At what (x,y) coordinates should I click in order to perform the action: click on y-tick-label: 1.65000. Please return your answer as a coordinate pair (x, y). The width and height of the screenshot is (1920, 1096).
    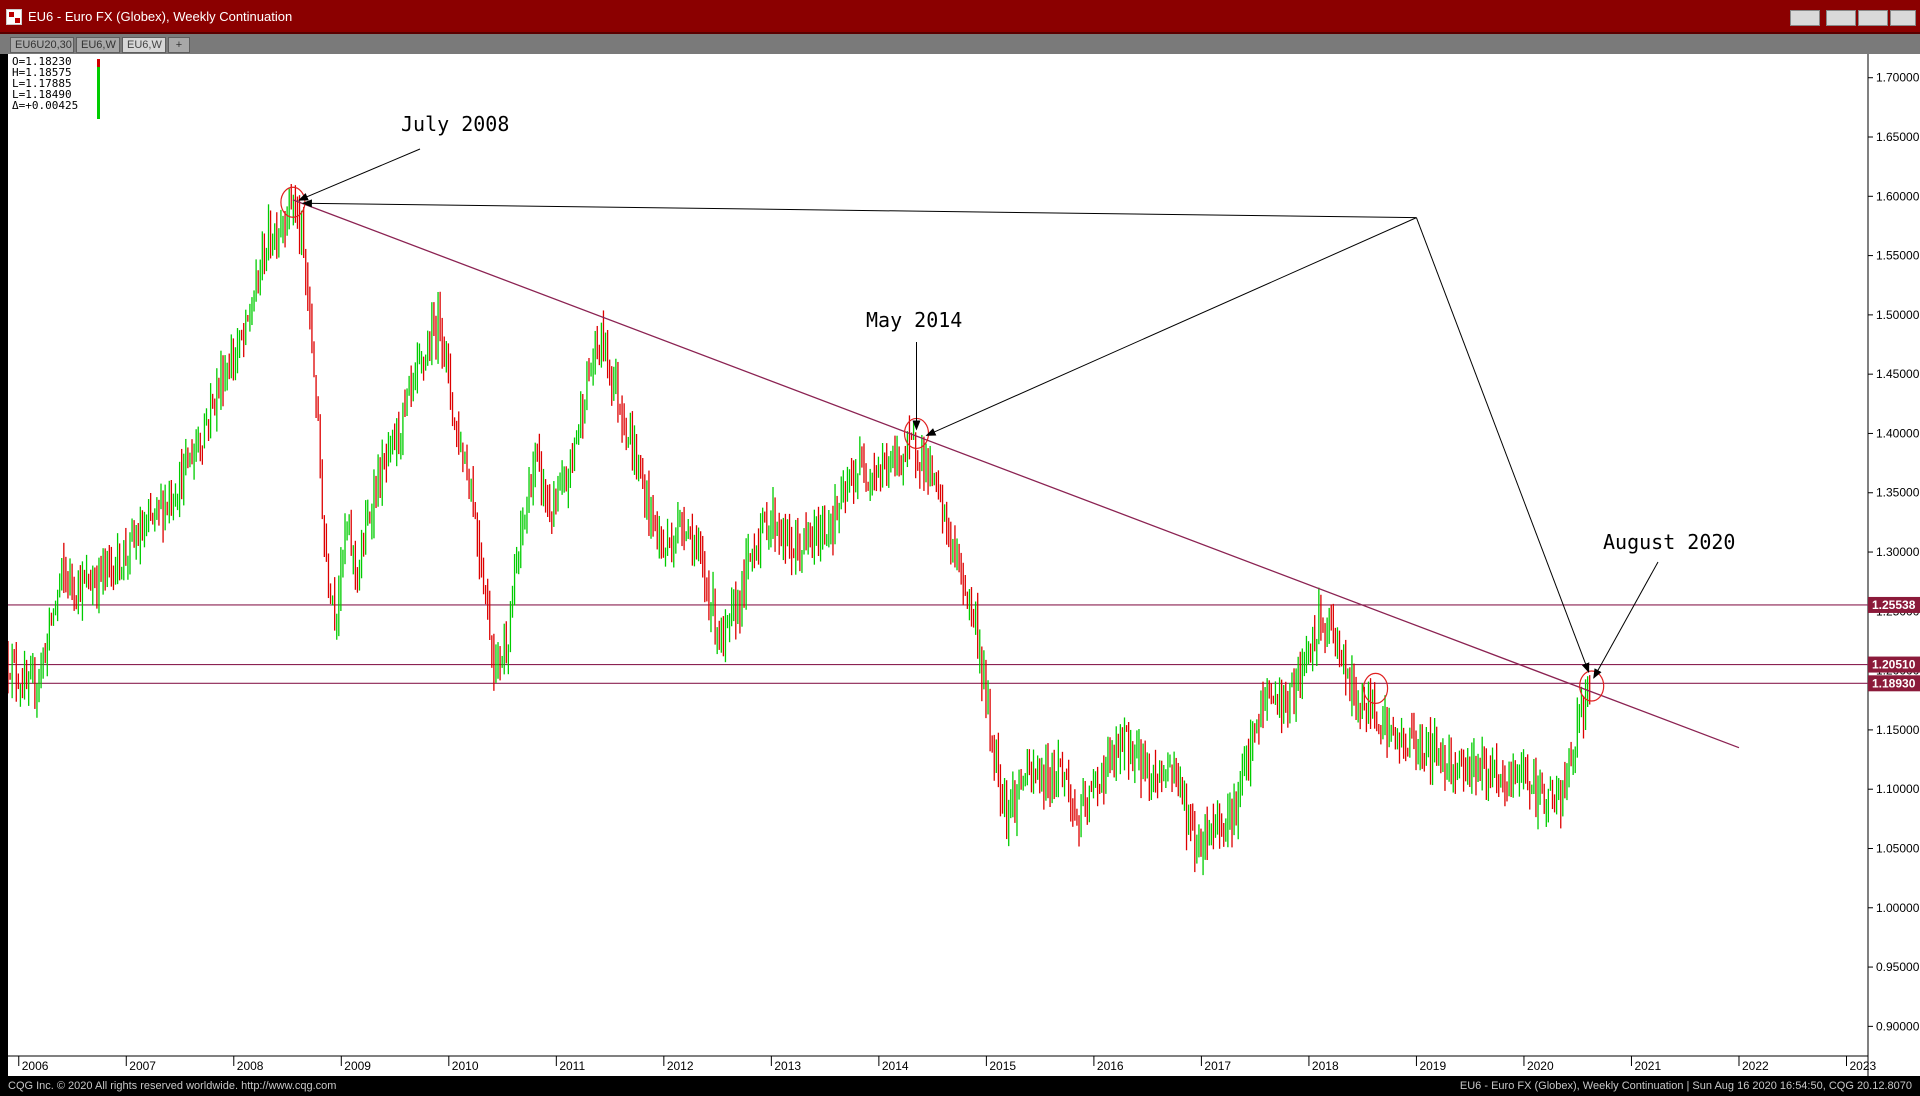
    Looking at the image, I should click on (1898, 137).